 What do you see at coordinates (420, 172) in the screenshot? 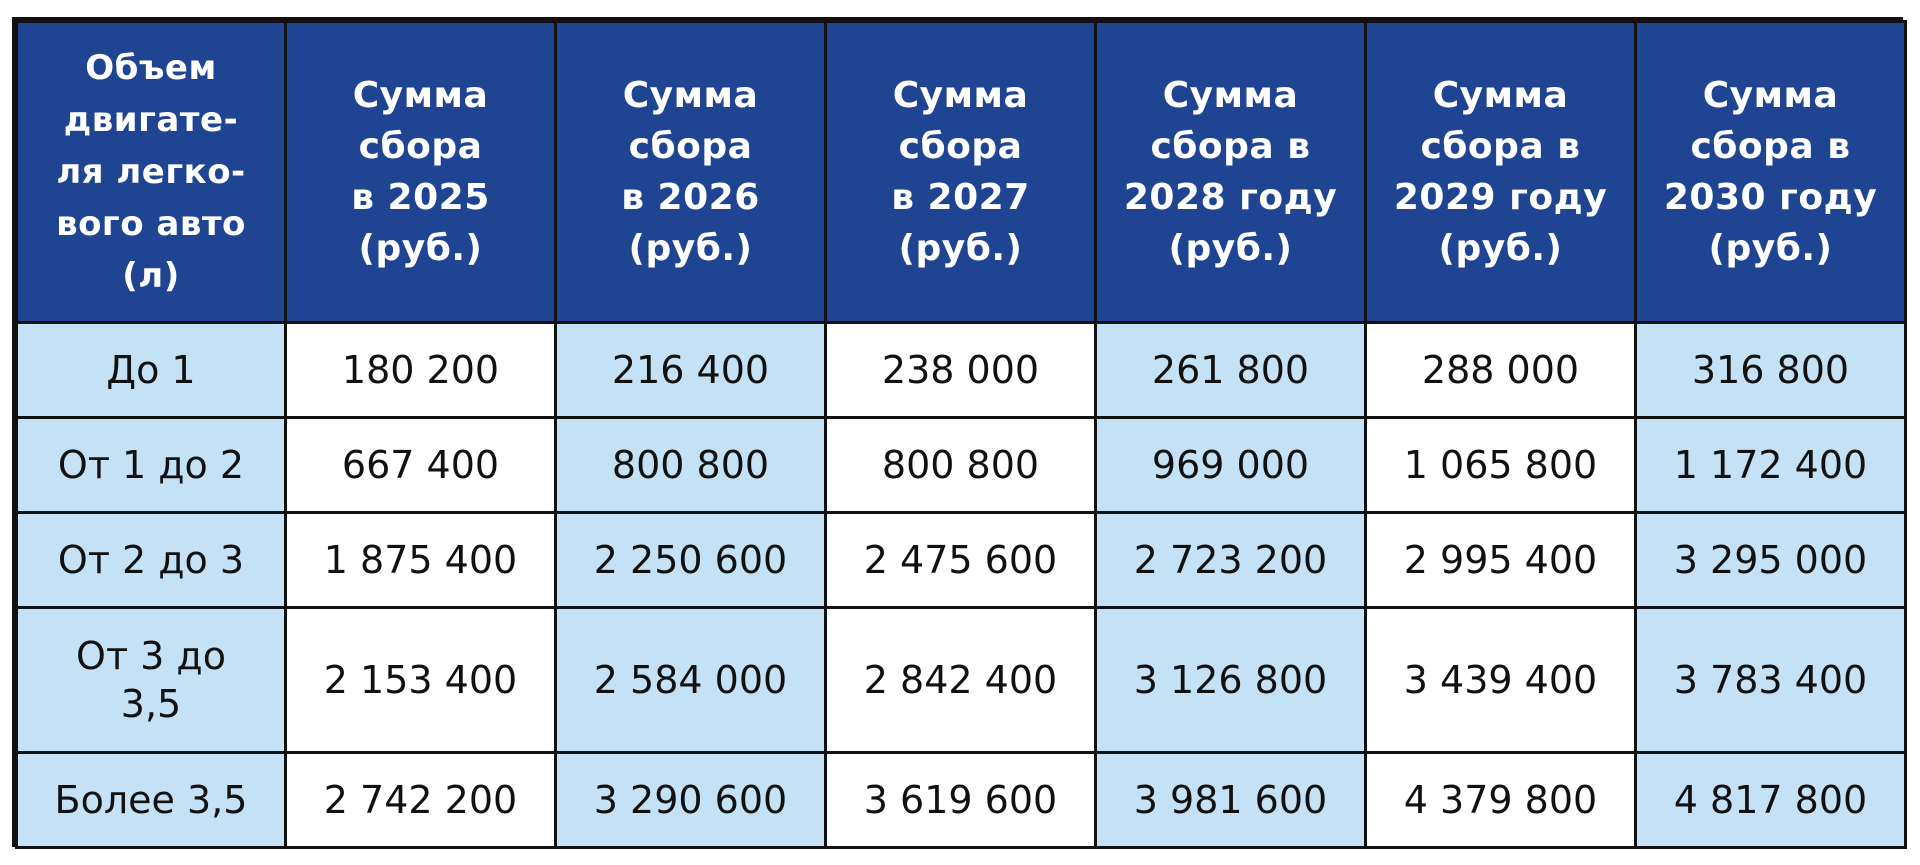
I see `header-fee-2025: Сумма сбора в 2025 (руб.)` at bounding box center [420, 172].